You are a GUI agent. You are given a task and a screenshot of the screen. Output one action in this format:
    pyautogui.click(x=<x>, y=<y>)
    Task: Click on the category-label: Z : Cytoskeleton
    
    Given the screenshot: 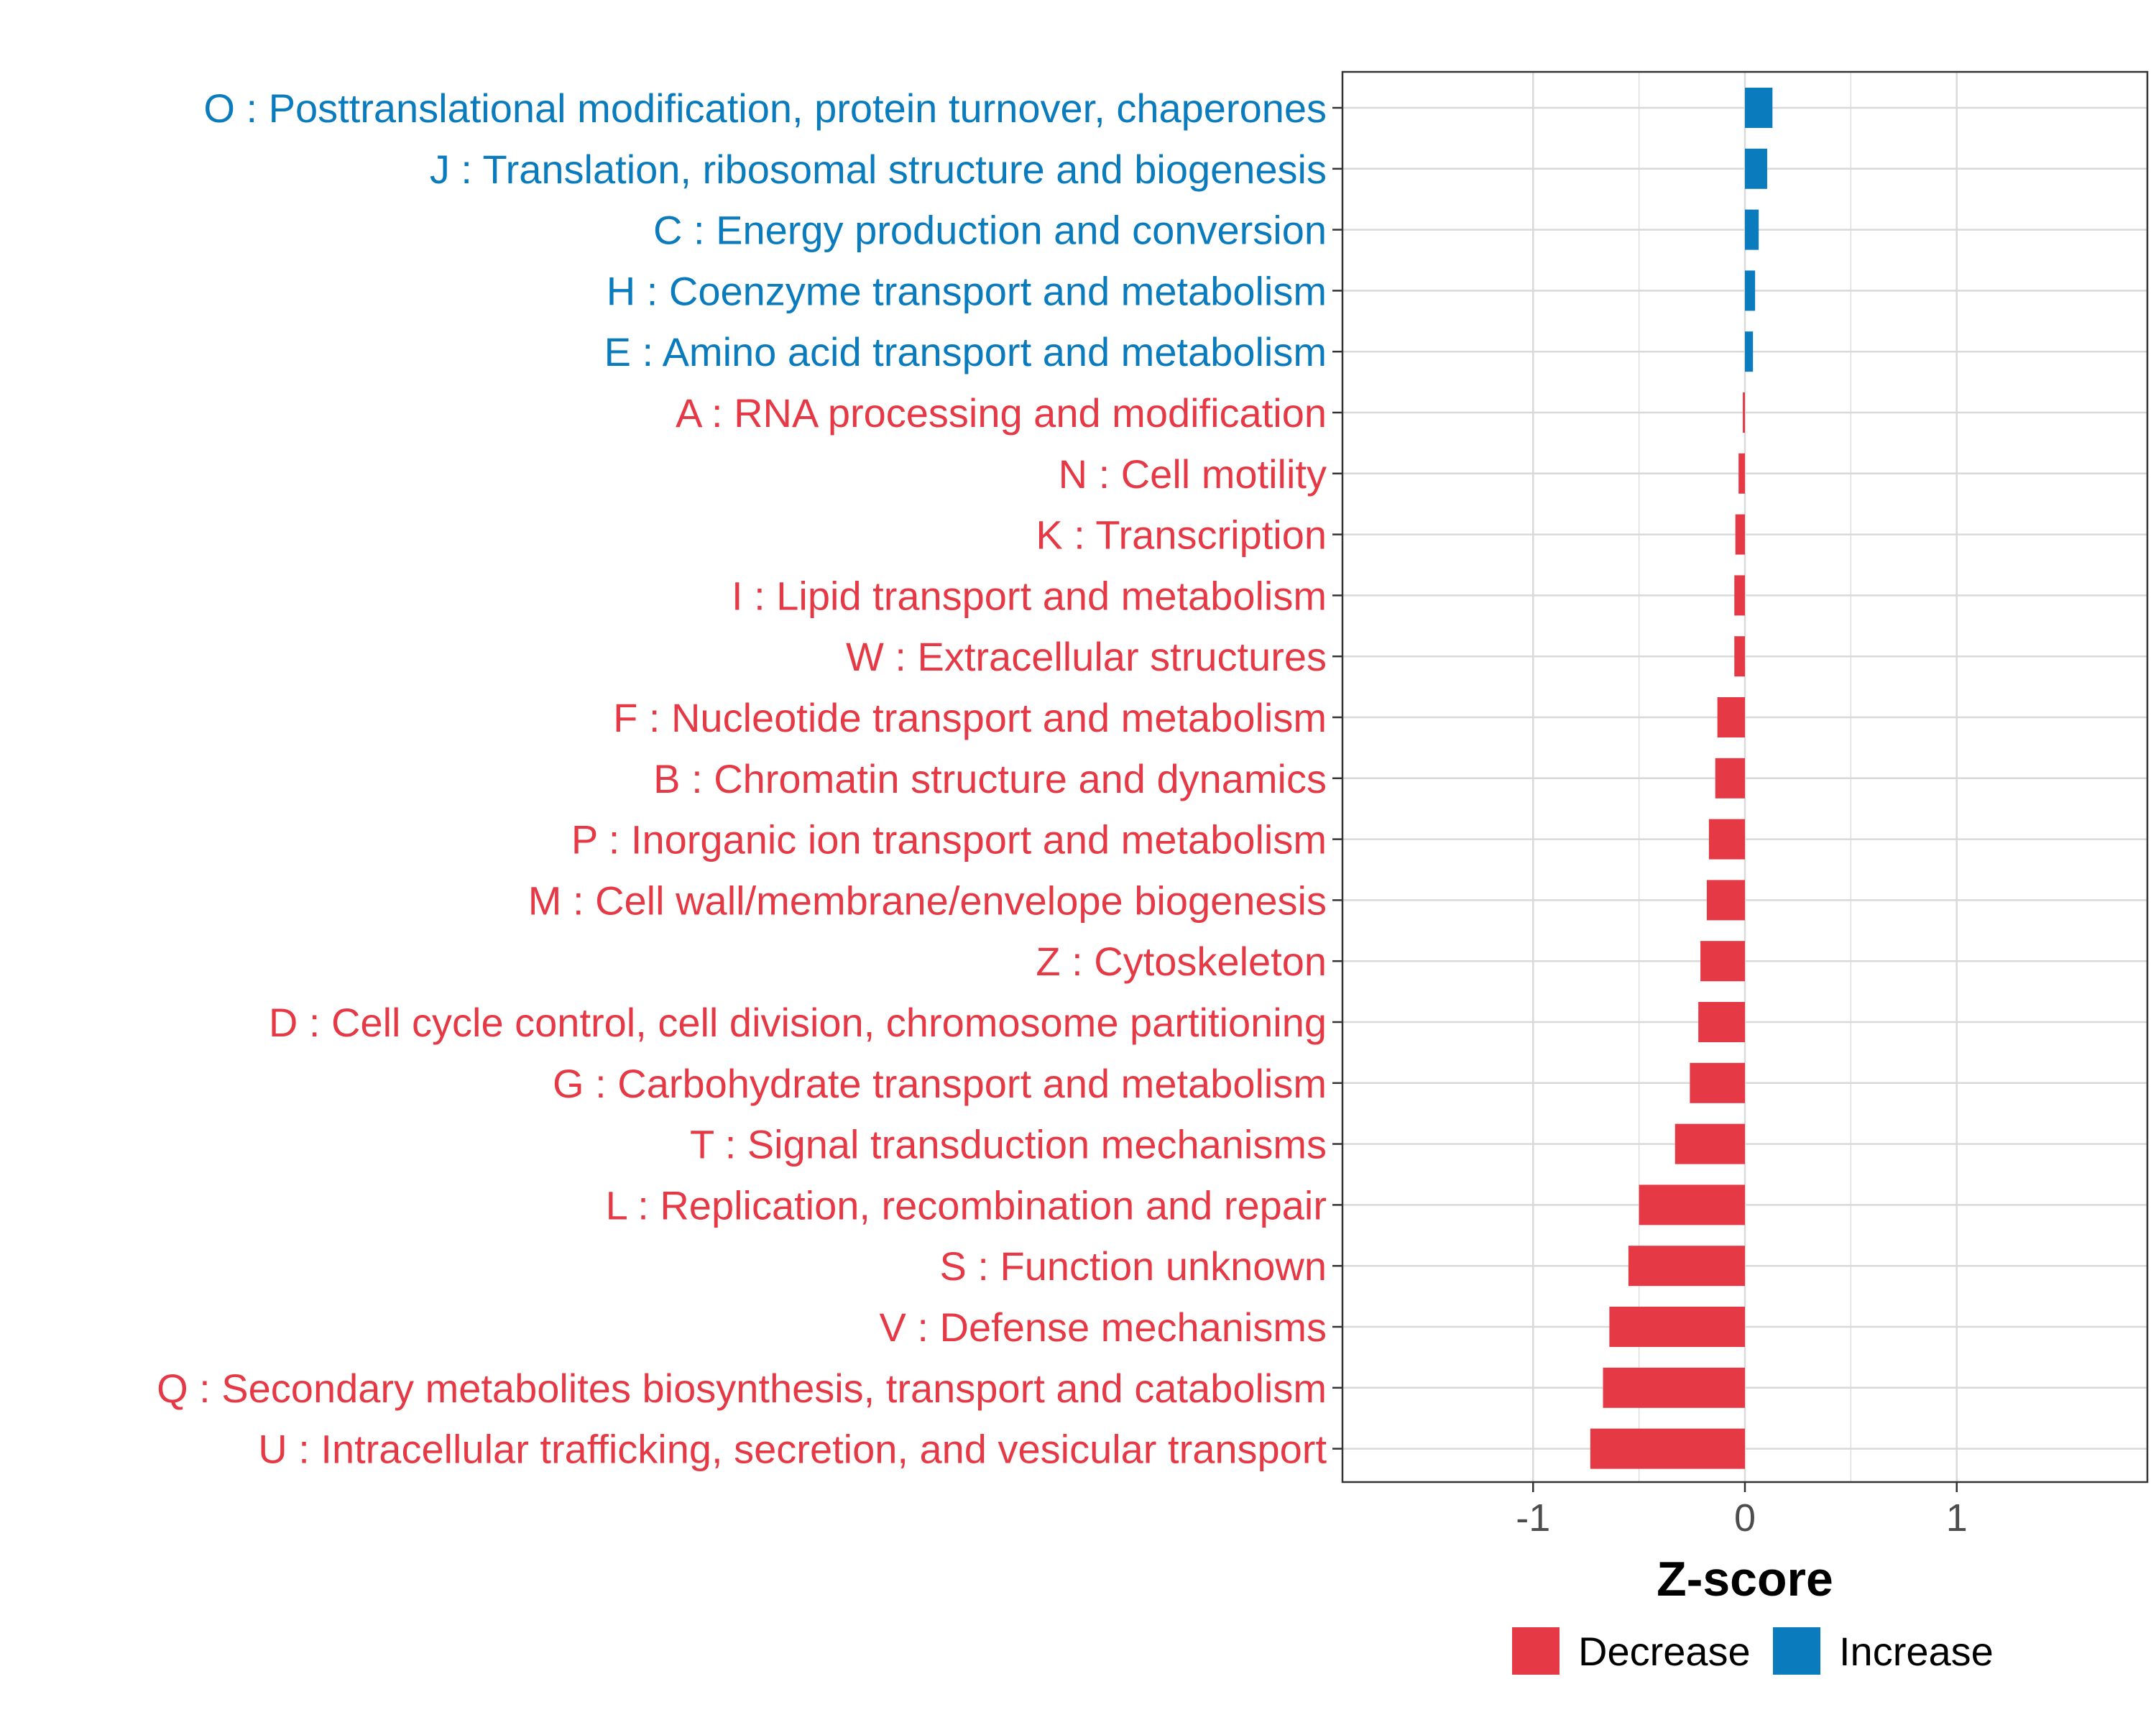 What is the action you would take?
    pyautogui.click(x=1181, y=961)
    